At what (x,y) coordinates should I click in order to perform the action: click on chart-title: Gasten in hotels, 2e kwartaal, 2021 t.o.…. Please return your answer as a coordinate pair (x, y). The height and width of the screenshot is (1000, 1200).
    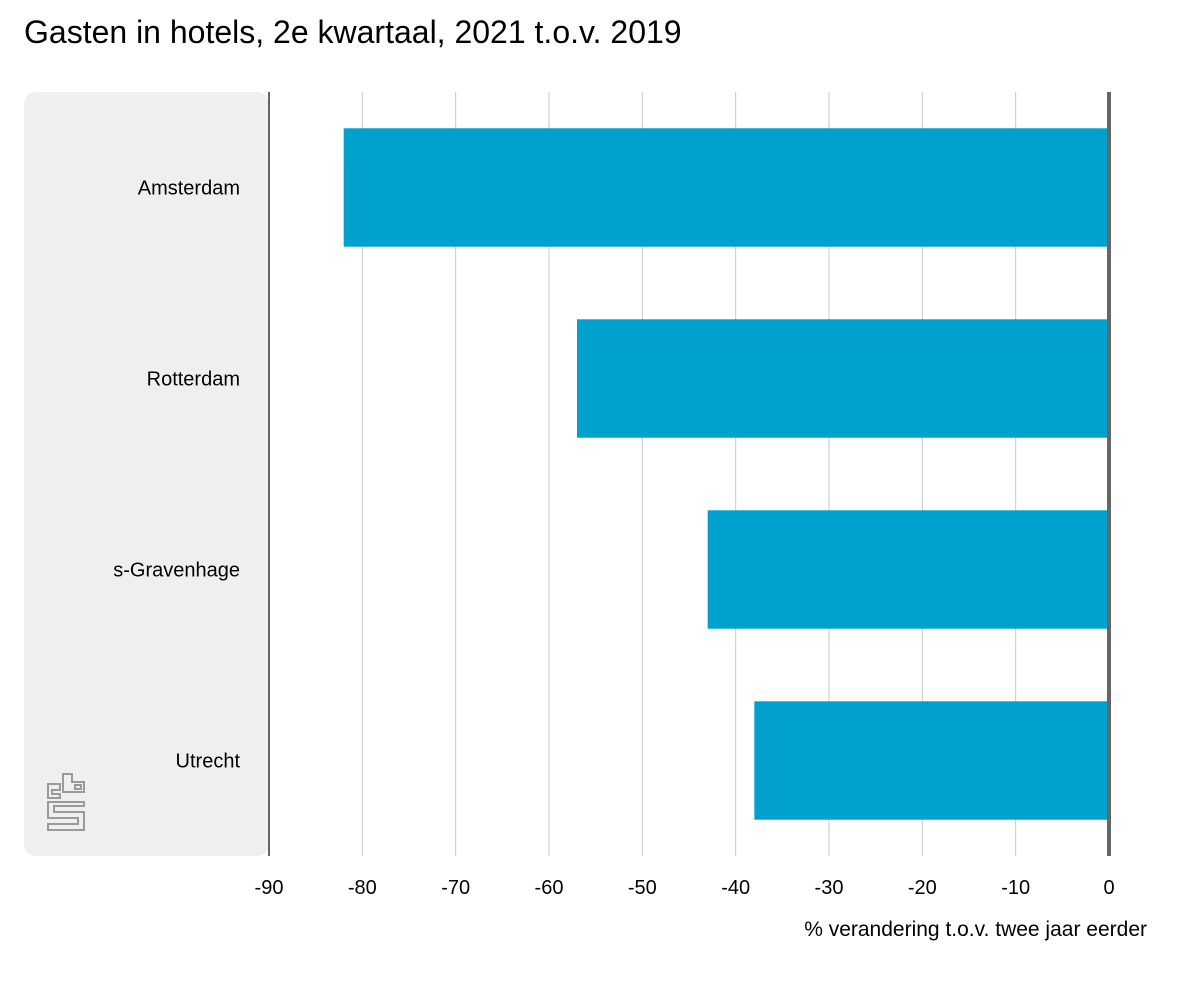
    Looking at the image, I should click on (353, 32).